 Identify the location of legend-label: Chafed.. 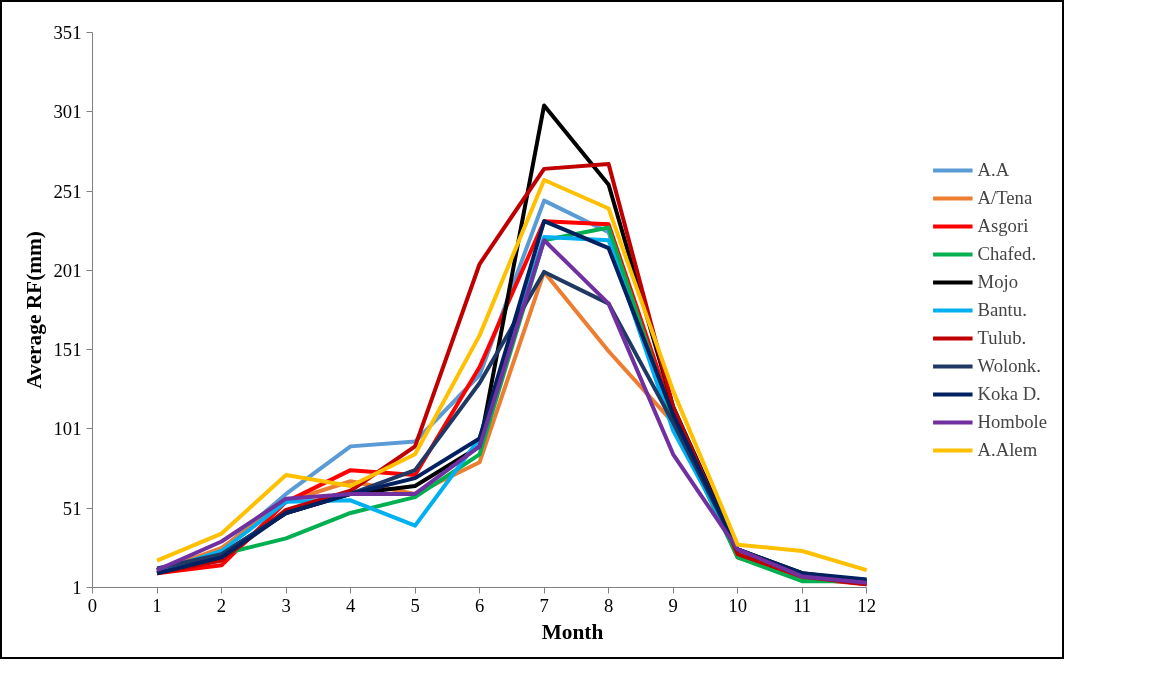
(1007, 253).